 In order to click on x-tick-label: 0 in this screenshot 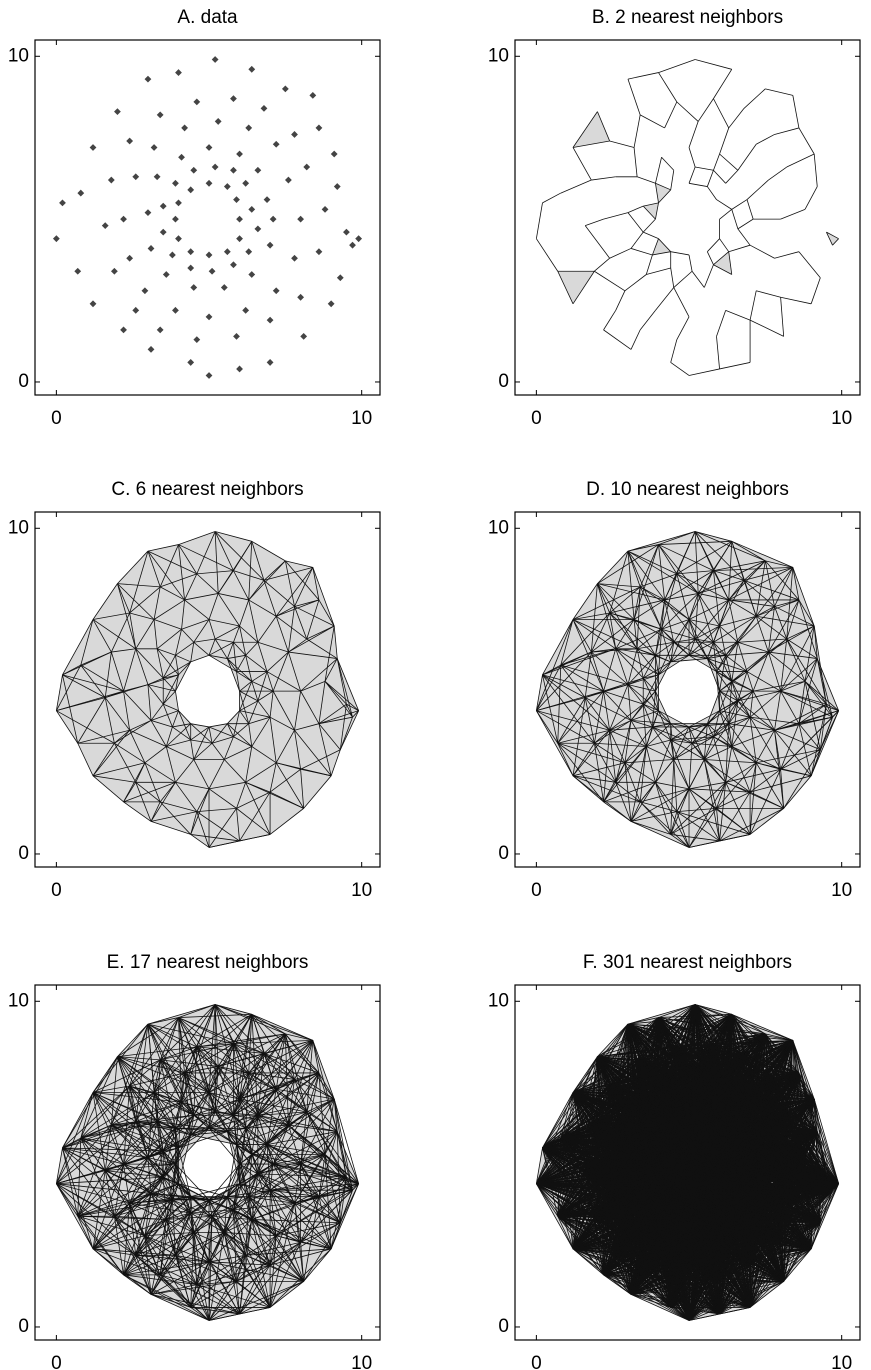, I will do `click(536, 890)`.